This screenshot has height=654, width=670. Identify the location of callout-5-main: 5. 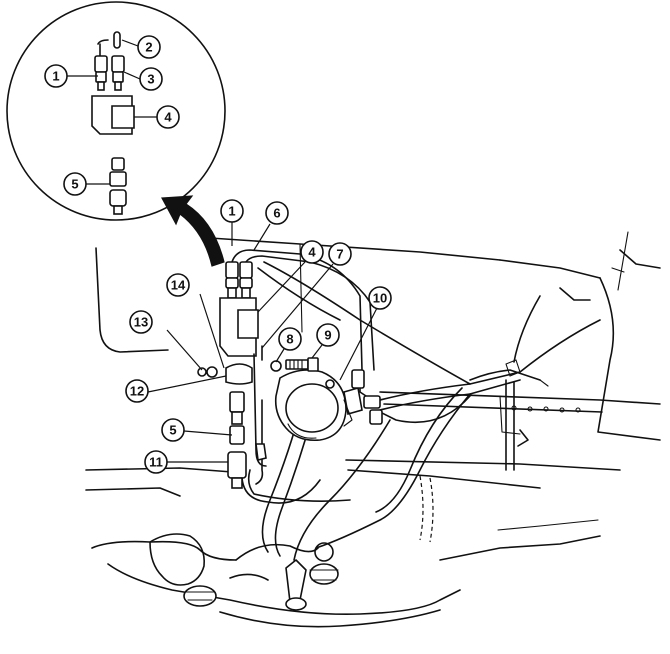
(173, 430).